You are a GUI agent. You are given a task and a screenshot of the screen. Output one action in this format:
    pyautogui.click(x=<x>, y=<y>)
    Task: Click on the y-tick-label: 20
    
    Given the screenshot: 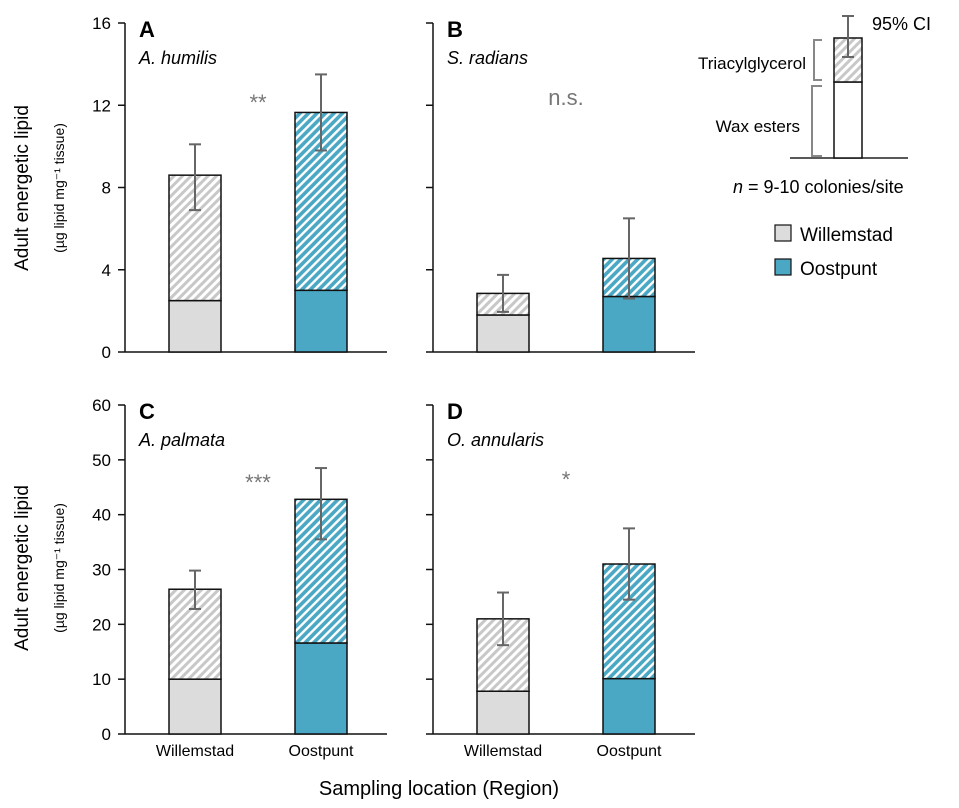 What is the action you would take?
    pyautogui.click(x=101, y=624)
    